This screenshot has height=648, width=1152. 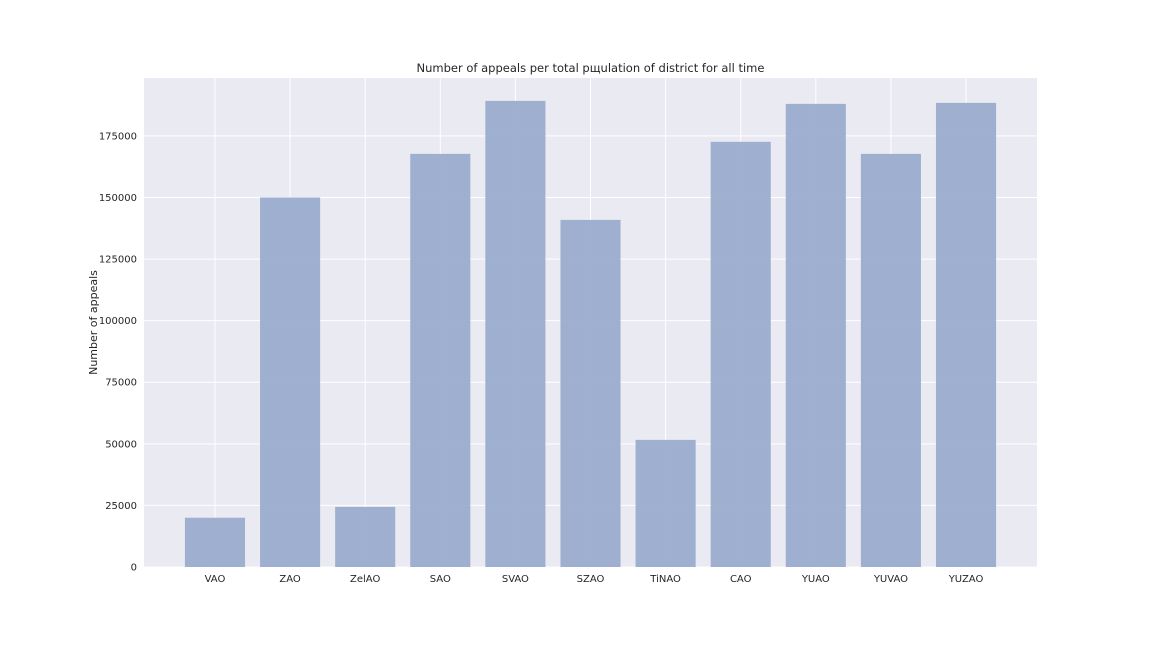 I want to click on x-tick-label: YUZAO, so click(x=966, y=579).